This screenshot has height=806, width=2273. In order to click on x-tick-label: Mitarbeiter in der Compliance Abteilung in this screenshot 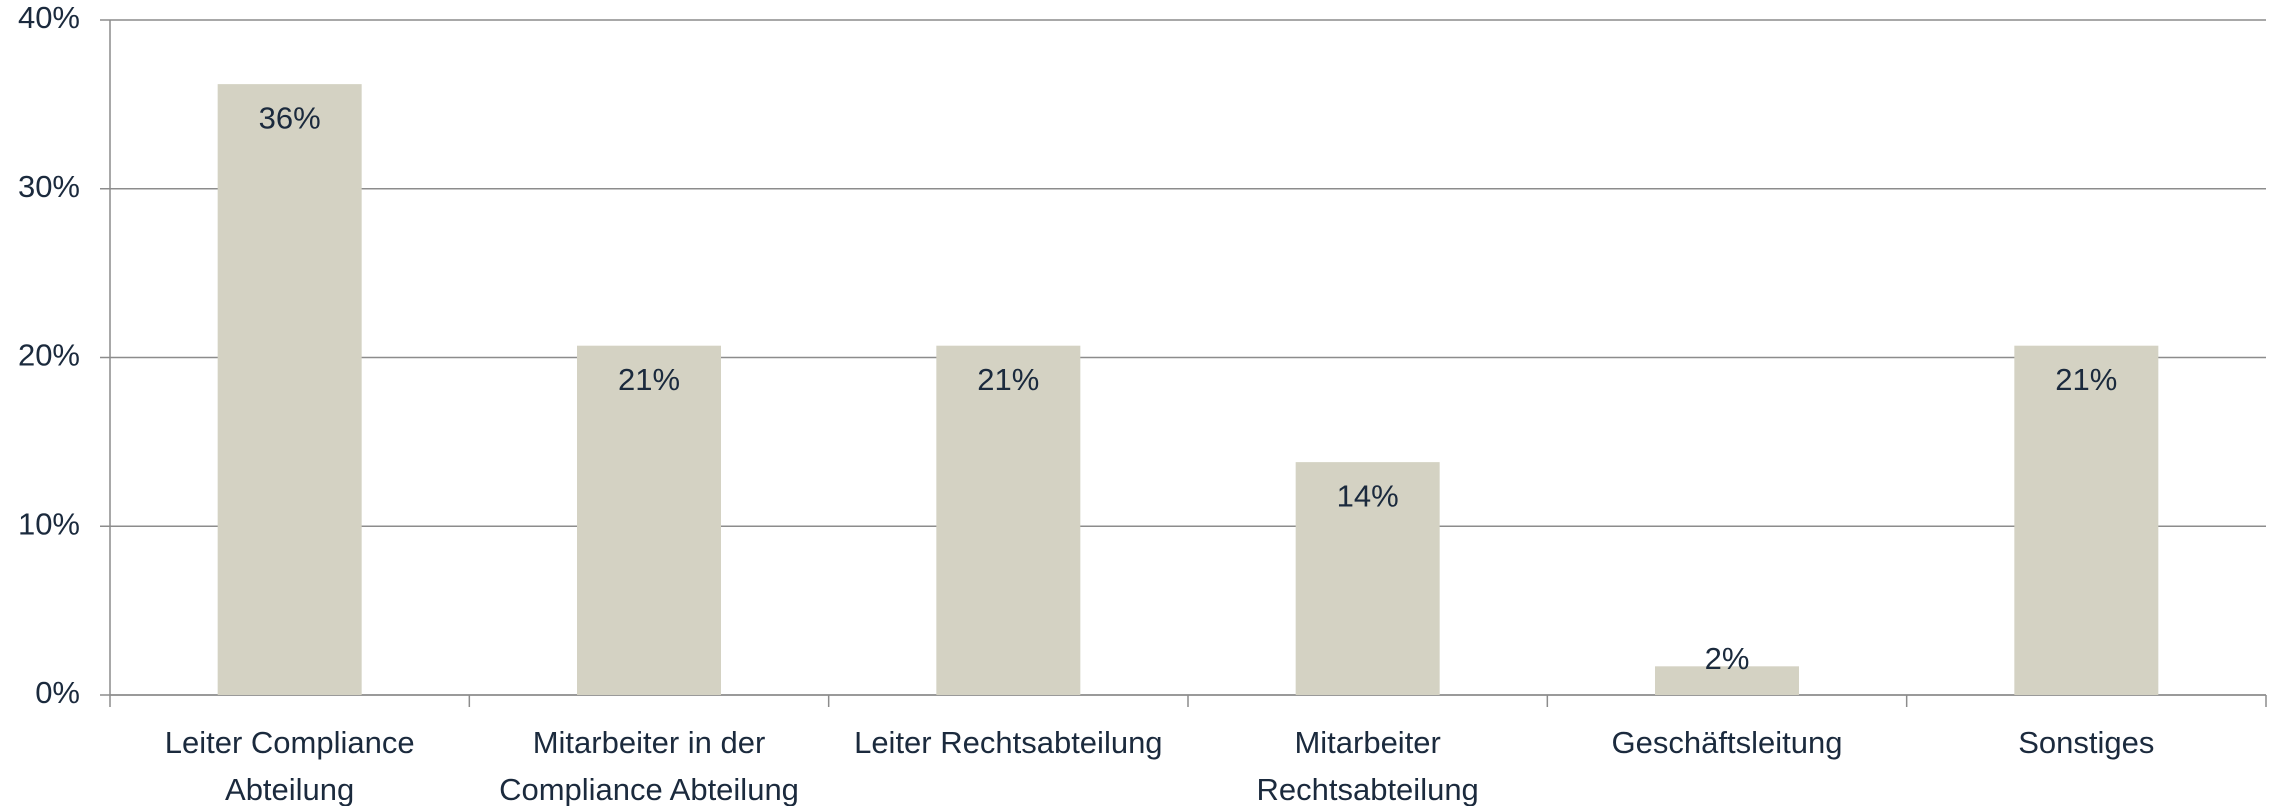, I will do `click(649, 765)`.